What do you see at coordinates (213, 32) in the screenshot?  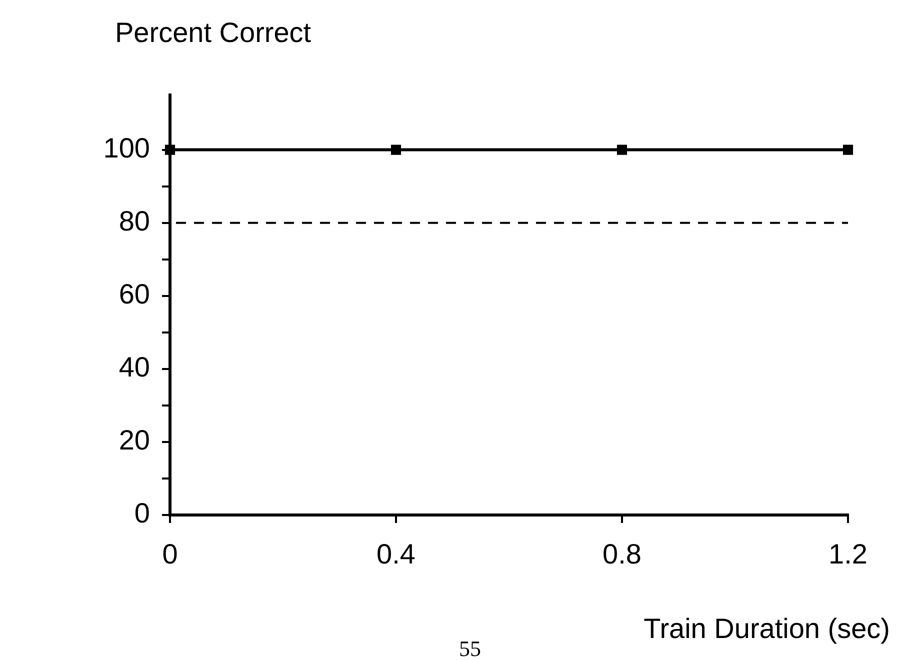 I see `y-axis-title: Percent Correct` at bounding box center [213, 32].